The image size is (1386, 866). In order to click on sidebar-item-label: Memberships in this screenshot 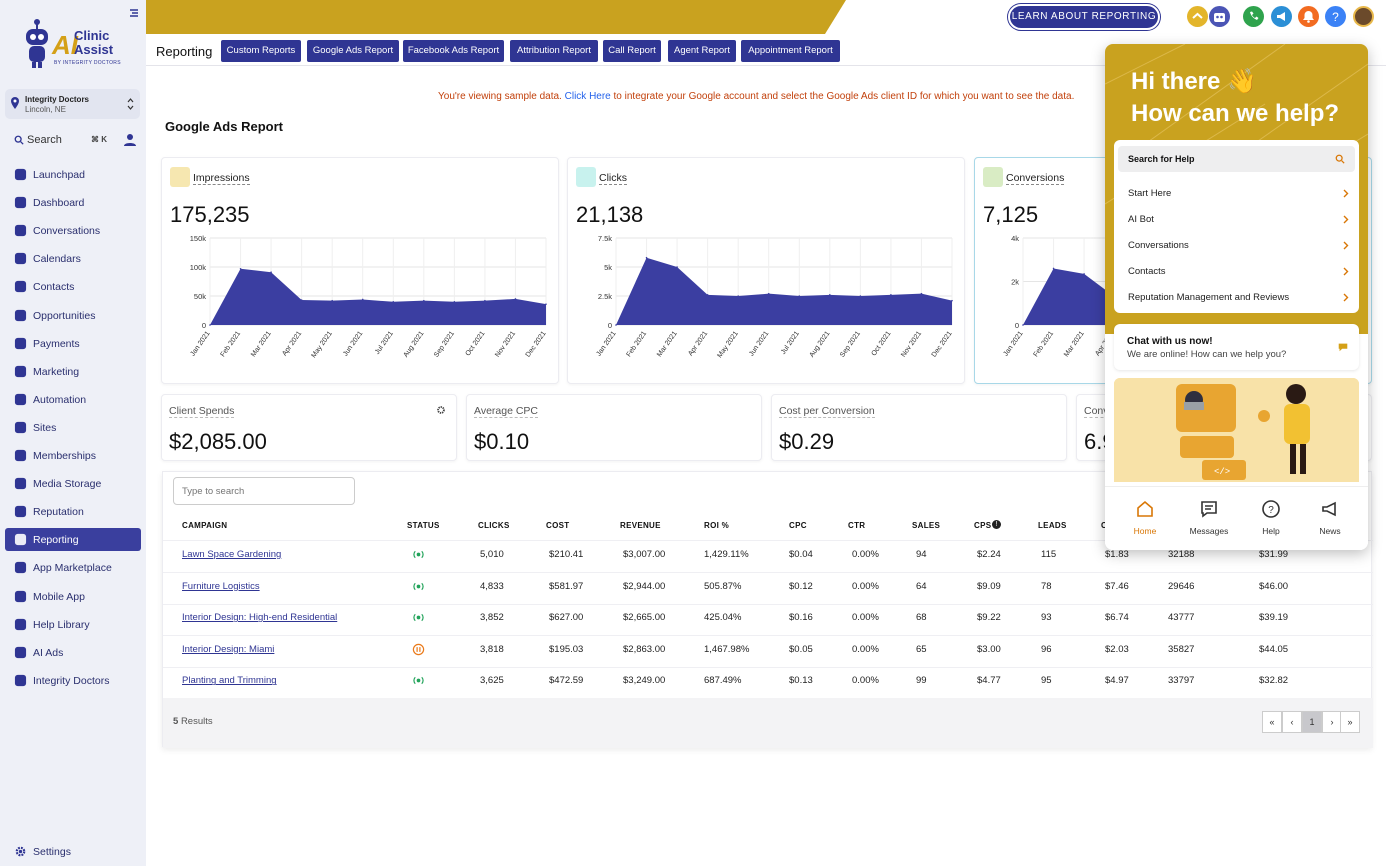, I will do `click(65, 456)`.